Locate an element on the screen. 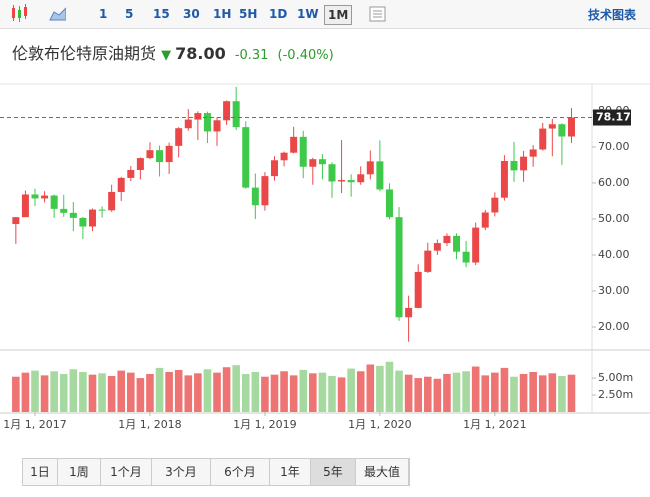 The image size is (650, 497). quote-header: 伦敦布伦特原油期货 ▼ 78.00 -0.31 (-0.40%) is located at coordinates (173, 52).